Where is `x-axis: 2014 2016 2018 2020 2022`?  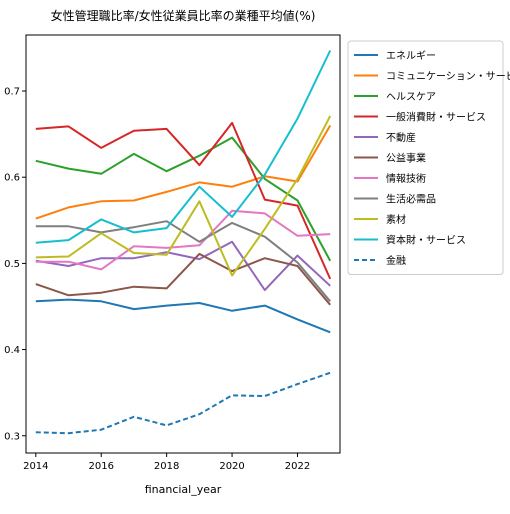
x-axis: 2014 2016 2018 2020 2022 is located at coordinates (166, 462).